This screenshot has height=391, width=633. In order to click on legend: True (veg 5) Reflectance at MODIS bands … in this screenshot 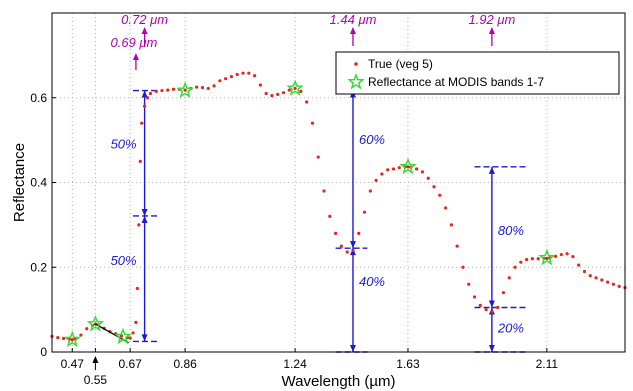, I will do `click(477, 73)`.